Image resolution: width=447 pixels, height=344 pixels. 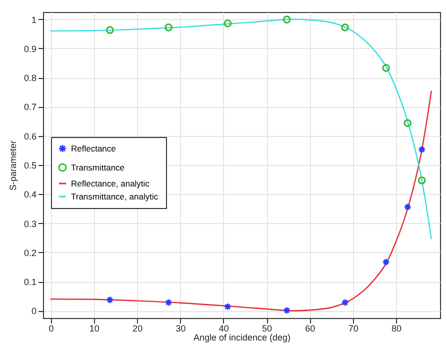 I want to click on y-tick-label: 0.7, so click(x=30, y=107).